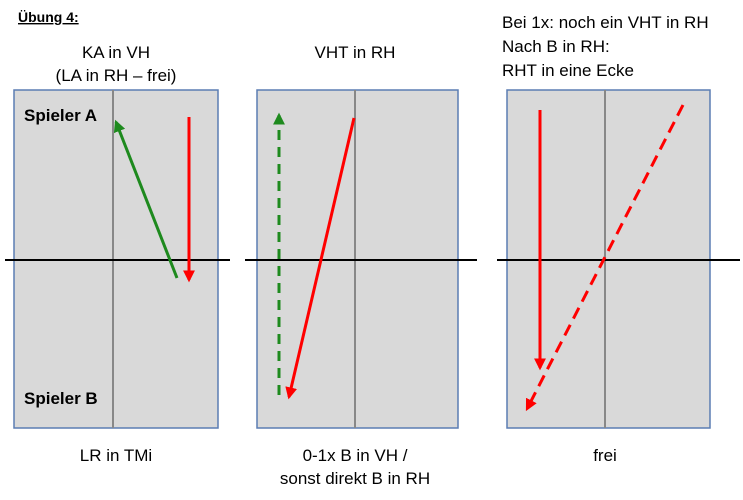  Describe the element at coordinates (568, 70) in the screenshot. I see `top-text: RHT in eine Ecke` at that location.